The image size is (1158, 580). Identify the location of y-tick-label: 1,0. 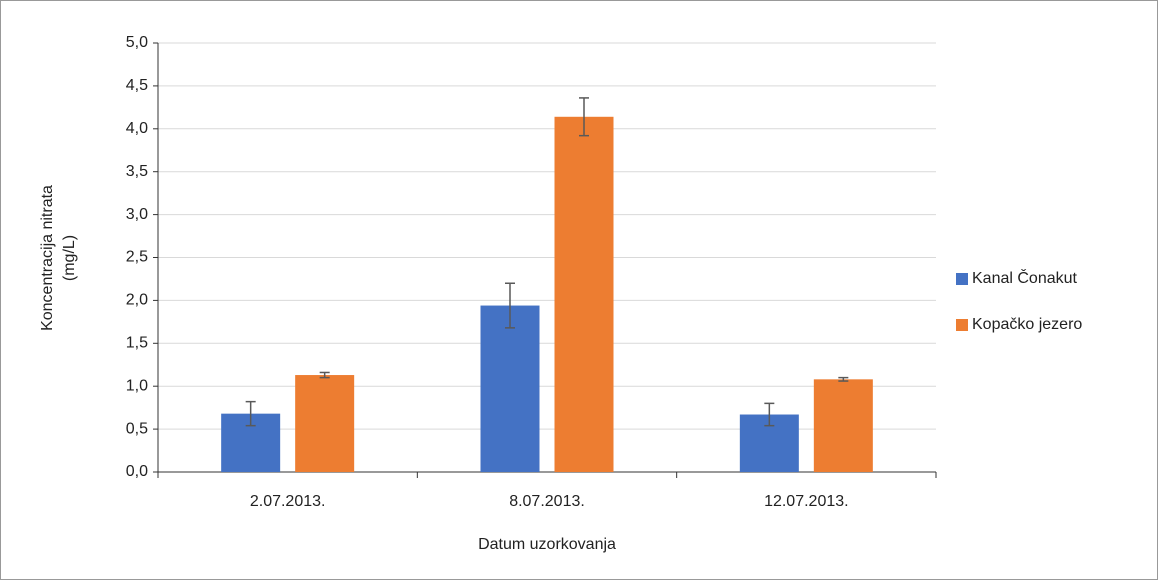
(137, 385).